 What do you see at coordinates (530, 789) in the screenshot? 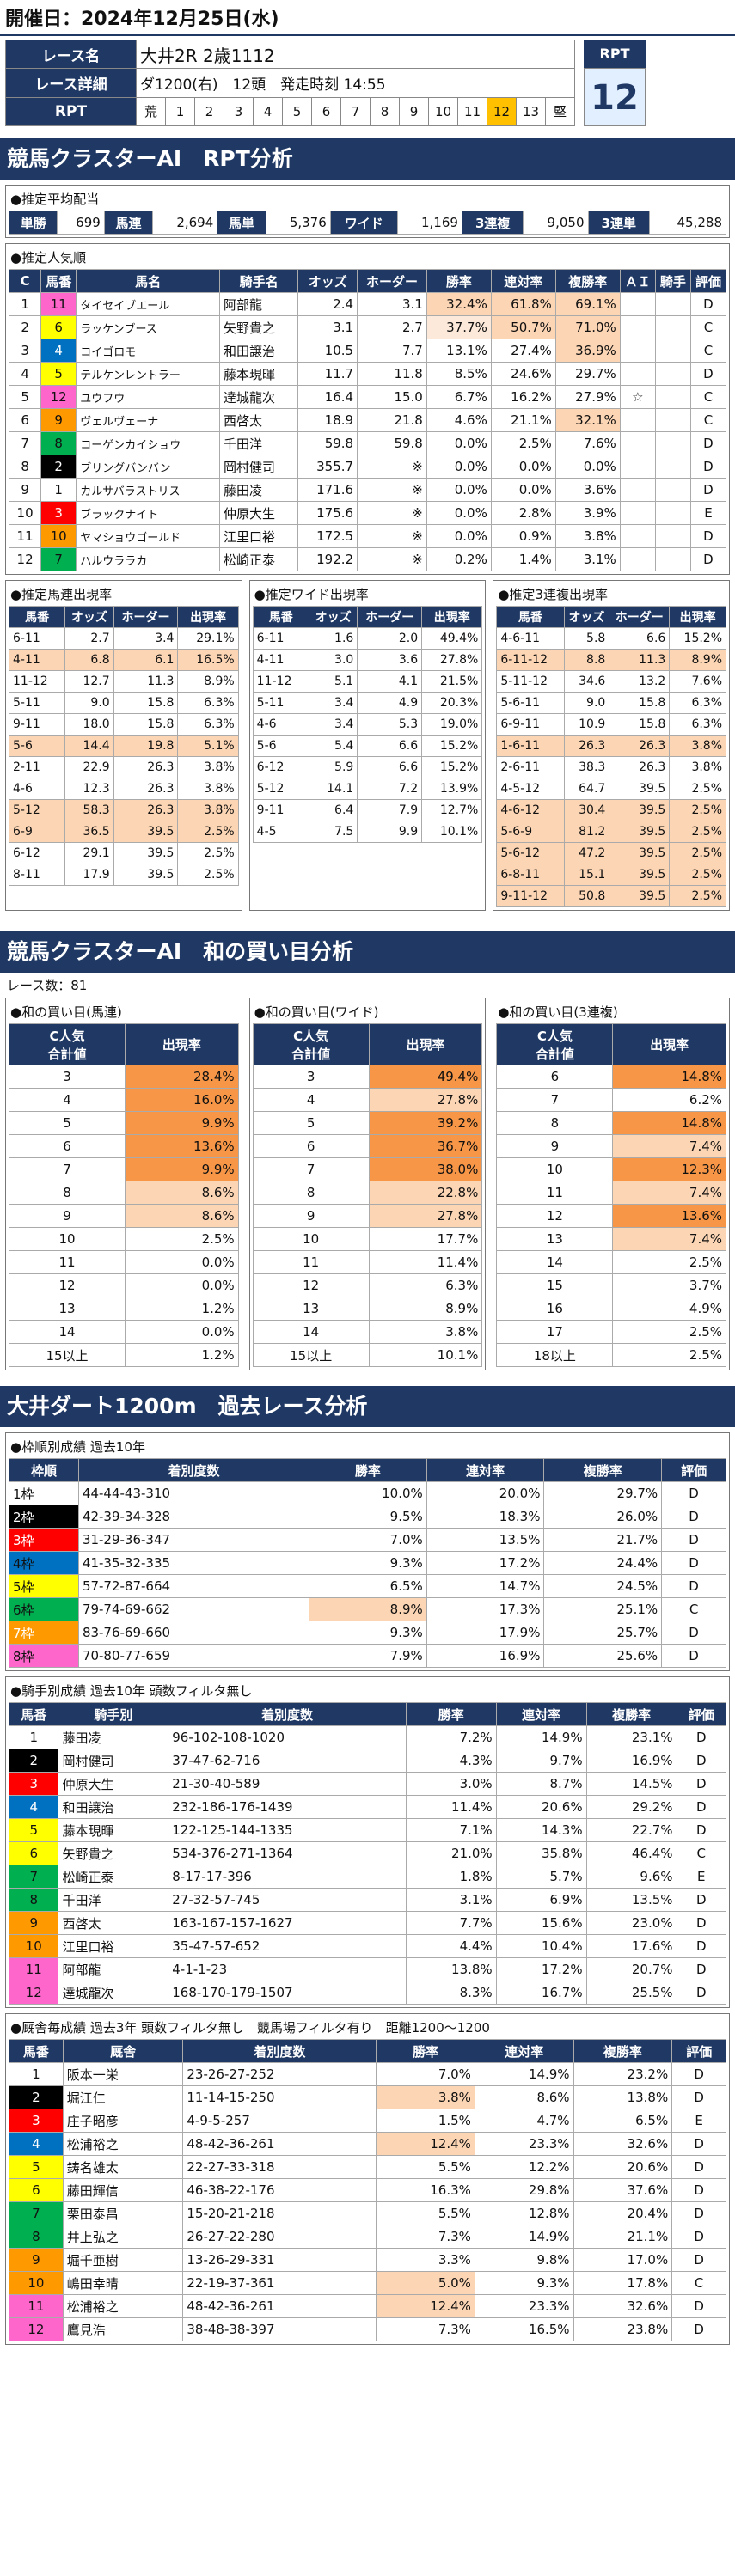
I see `trio-cell: 4-5-12` at bounding box center [530, 789].